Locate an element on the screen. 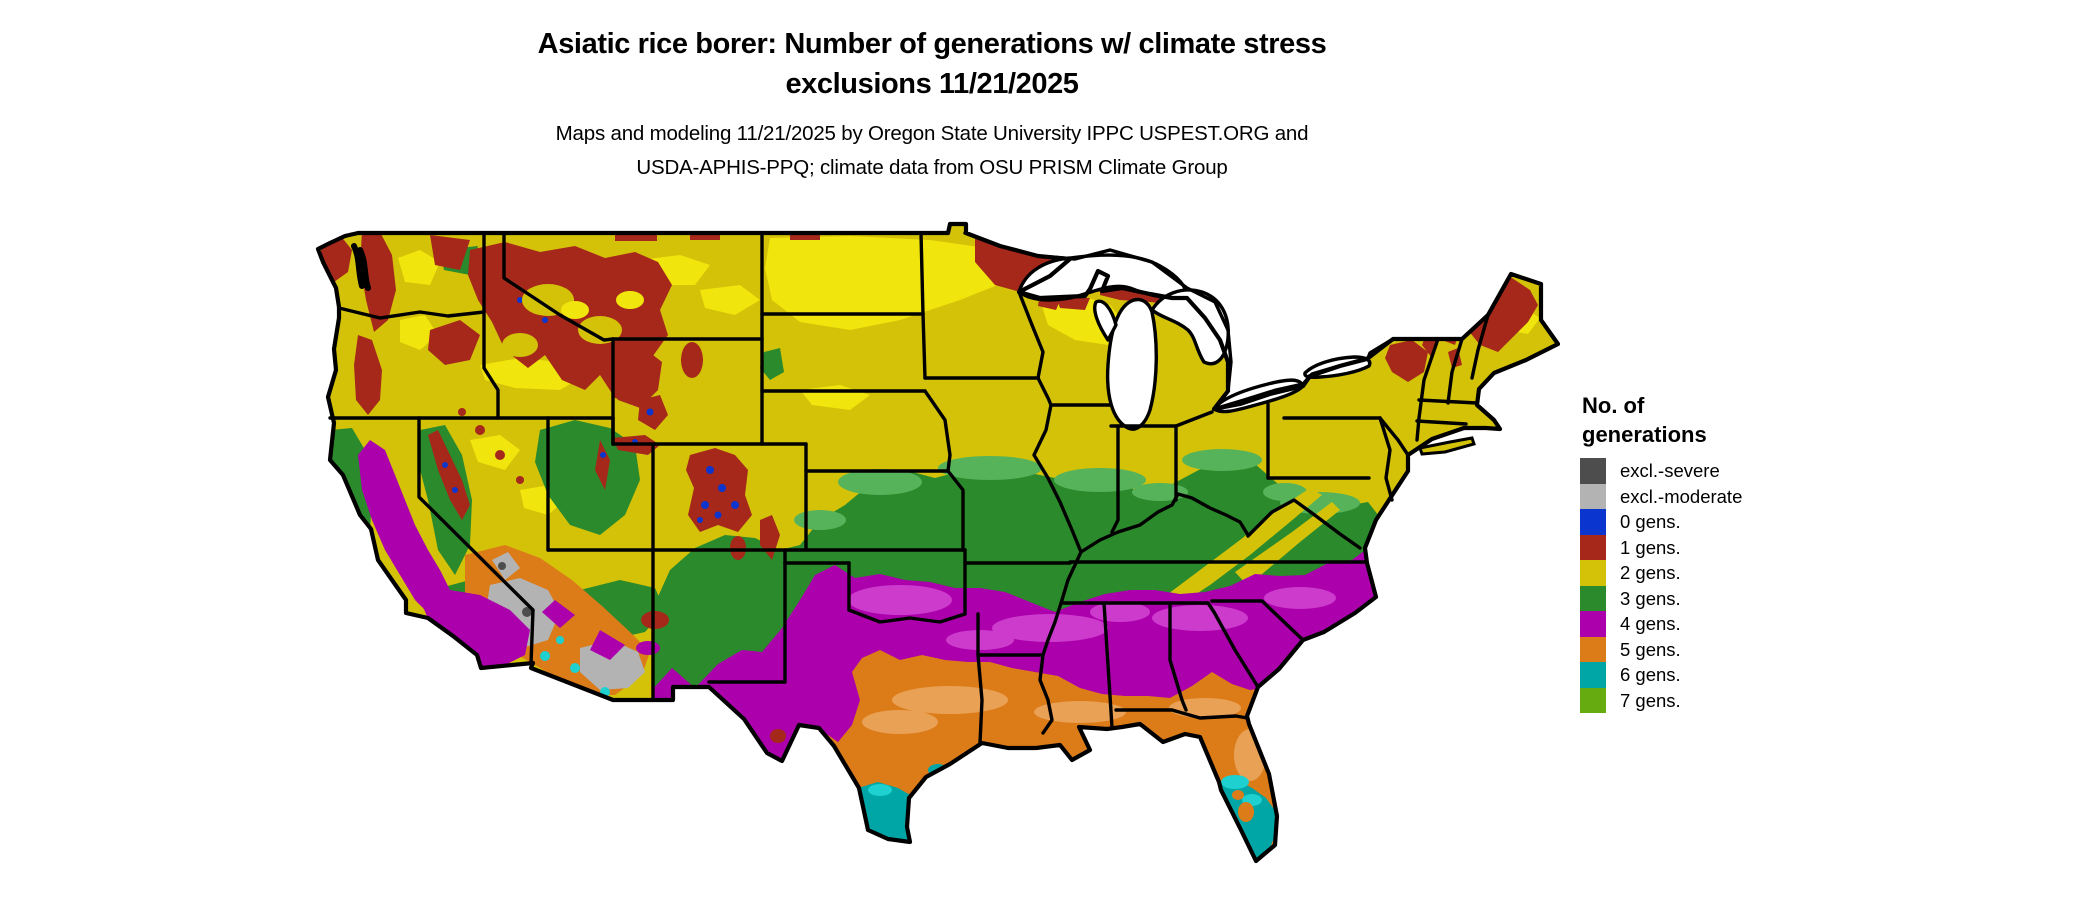  legend-label: excl.-moderate is located at coordinates (1681, 496).